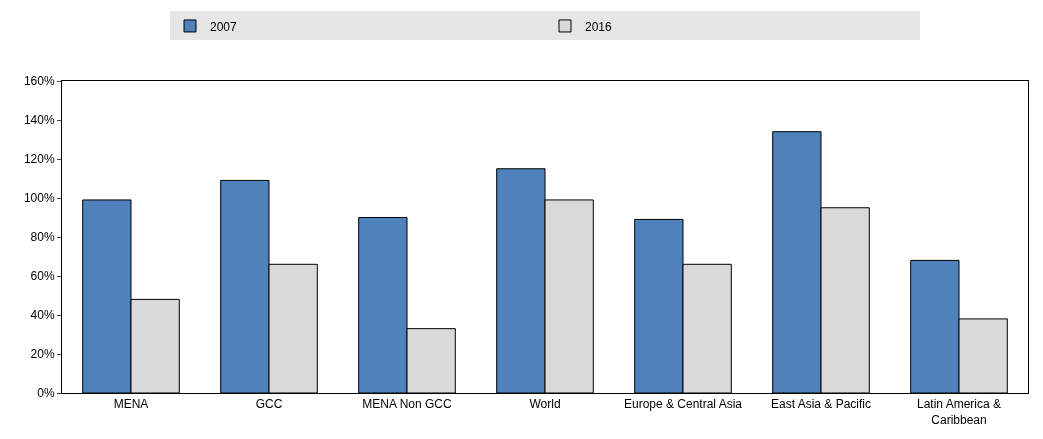  What do you see at coordinates (39, 81) in the screenshot?
I see `y-tick-label: 160%` at bounding box center [39, 81].